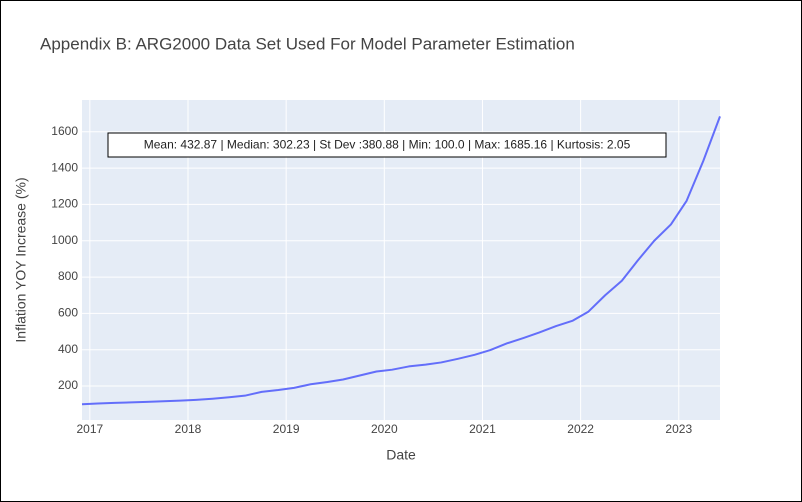  What do you see at coordinates (90, 429) in the screenshot?
I see `x-tick-label: 2017` at bounding box center [90, 429].